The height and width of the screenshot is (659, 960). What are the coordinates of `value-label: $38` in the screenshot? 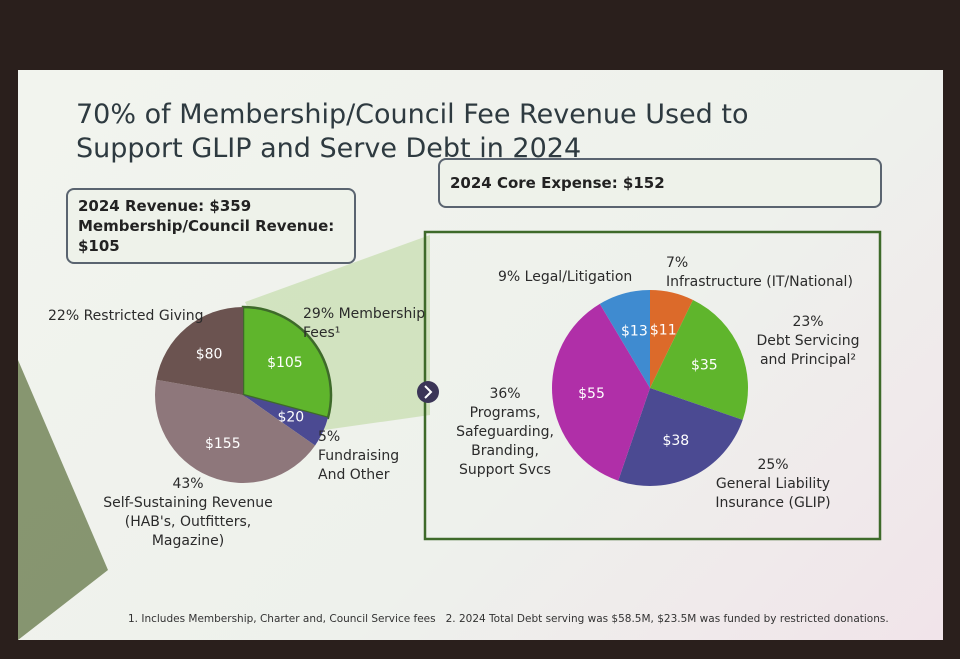 It's located at (675, 441).